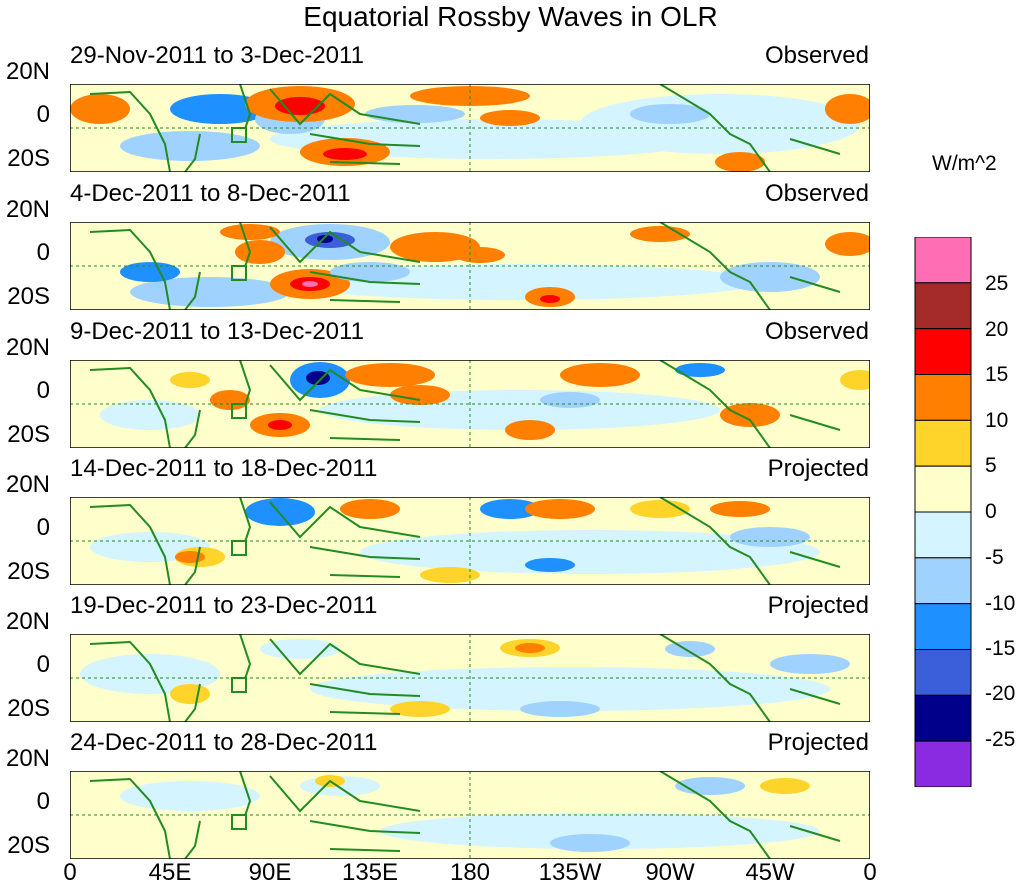  I want to click on lon-label-135e: 135E, so click(370, 872).